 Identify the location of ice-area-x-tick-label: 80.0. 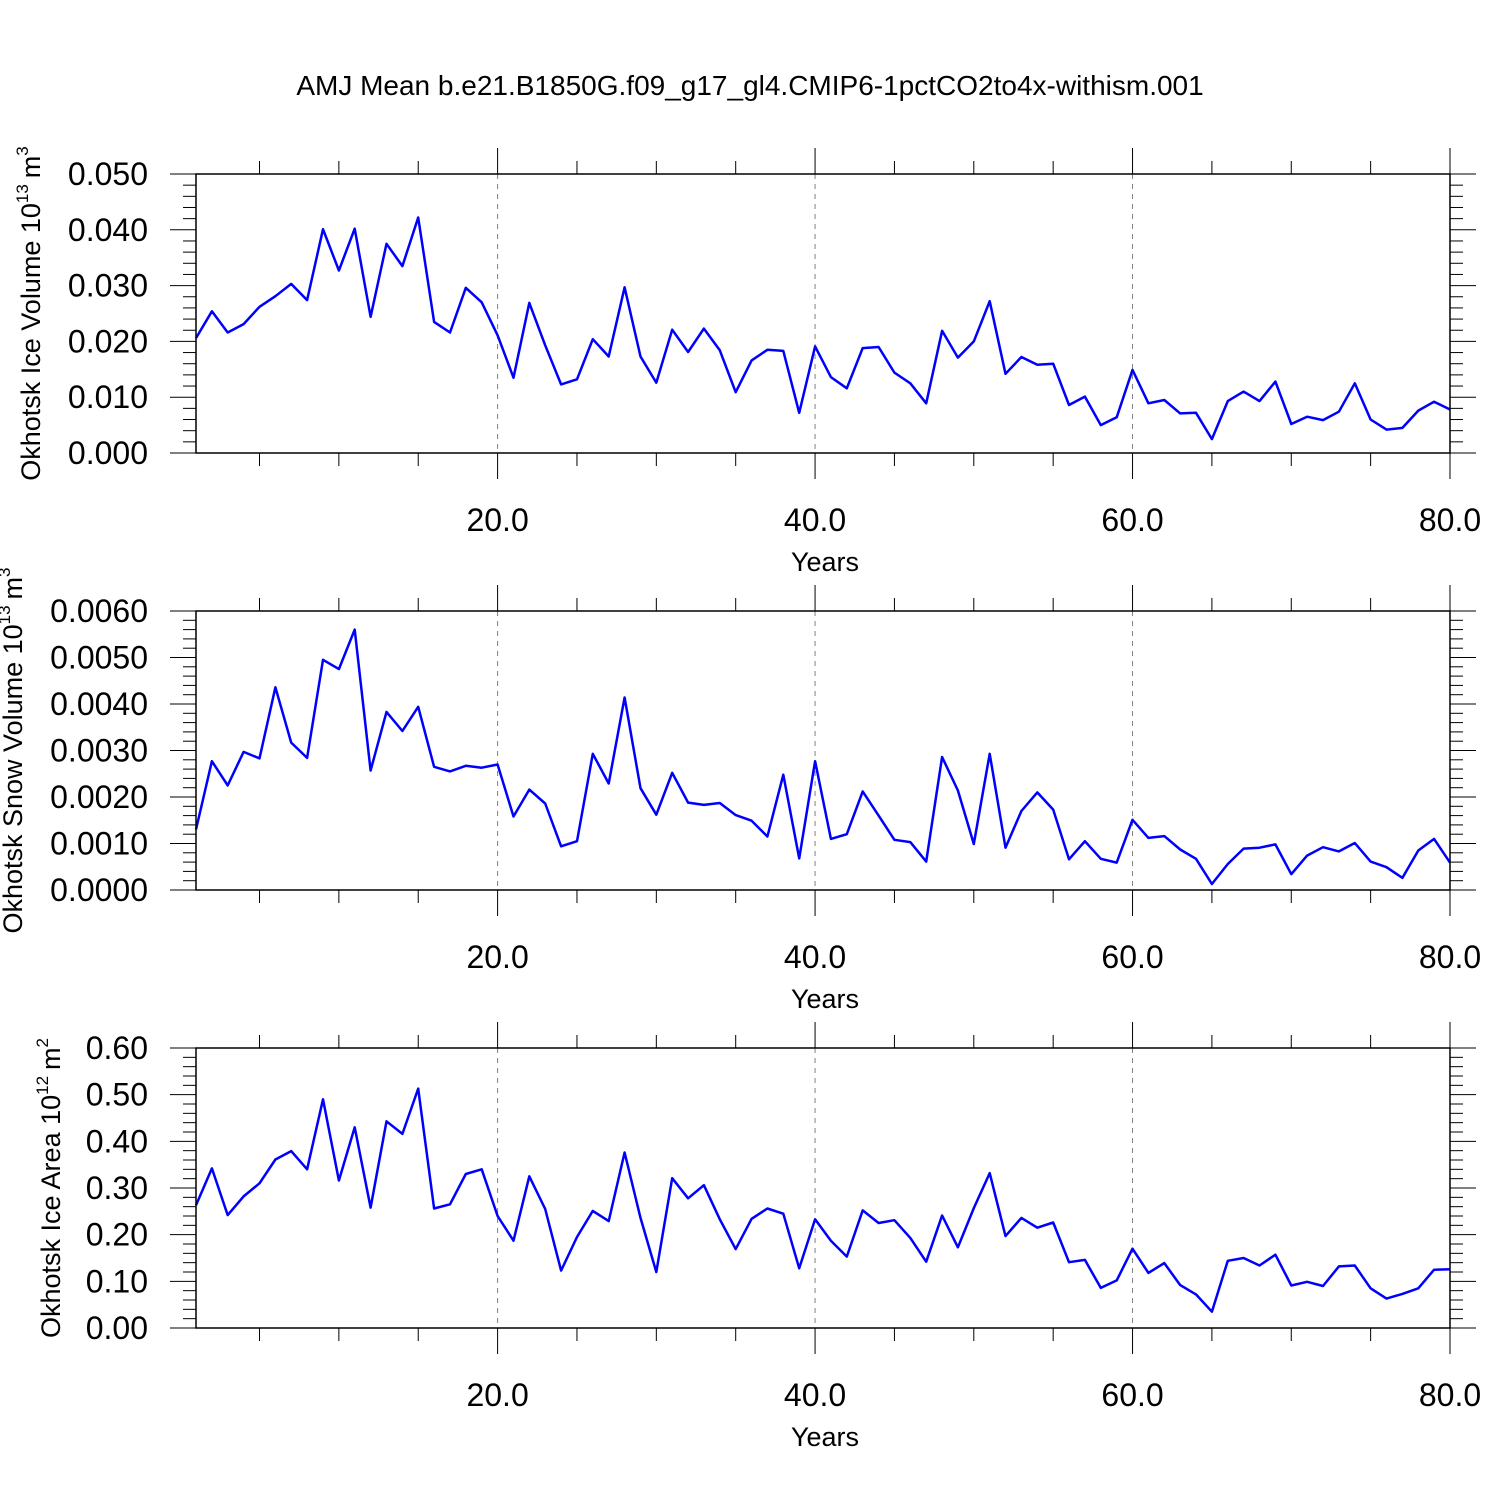
(1450, 1395).